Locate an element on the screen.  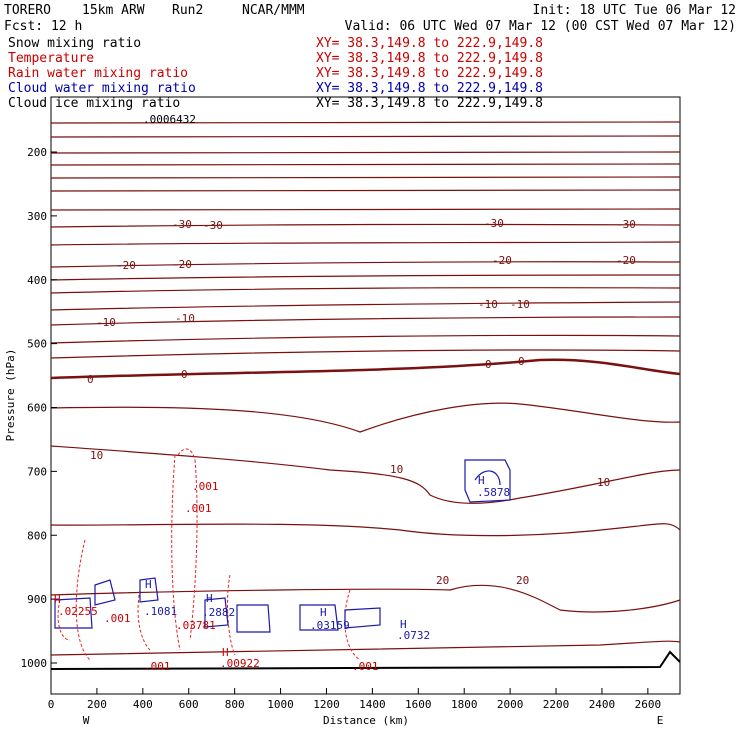
init-time: Init: 18 UTC Tue 06 Mar 12 is located at coordinates (635, 10).